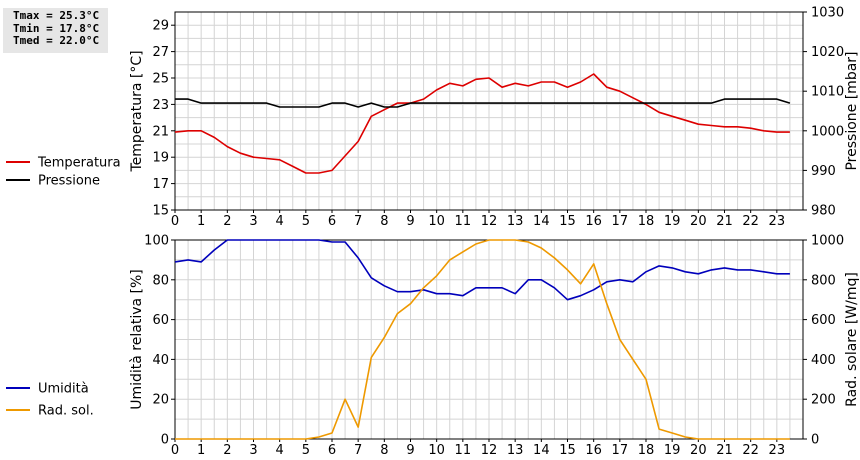  Describe the element at coordinates (852, 339) in the screenshot. I see `chart1-right-axis-title: Rad. solare [W/mq]` at that location.